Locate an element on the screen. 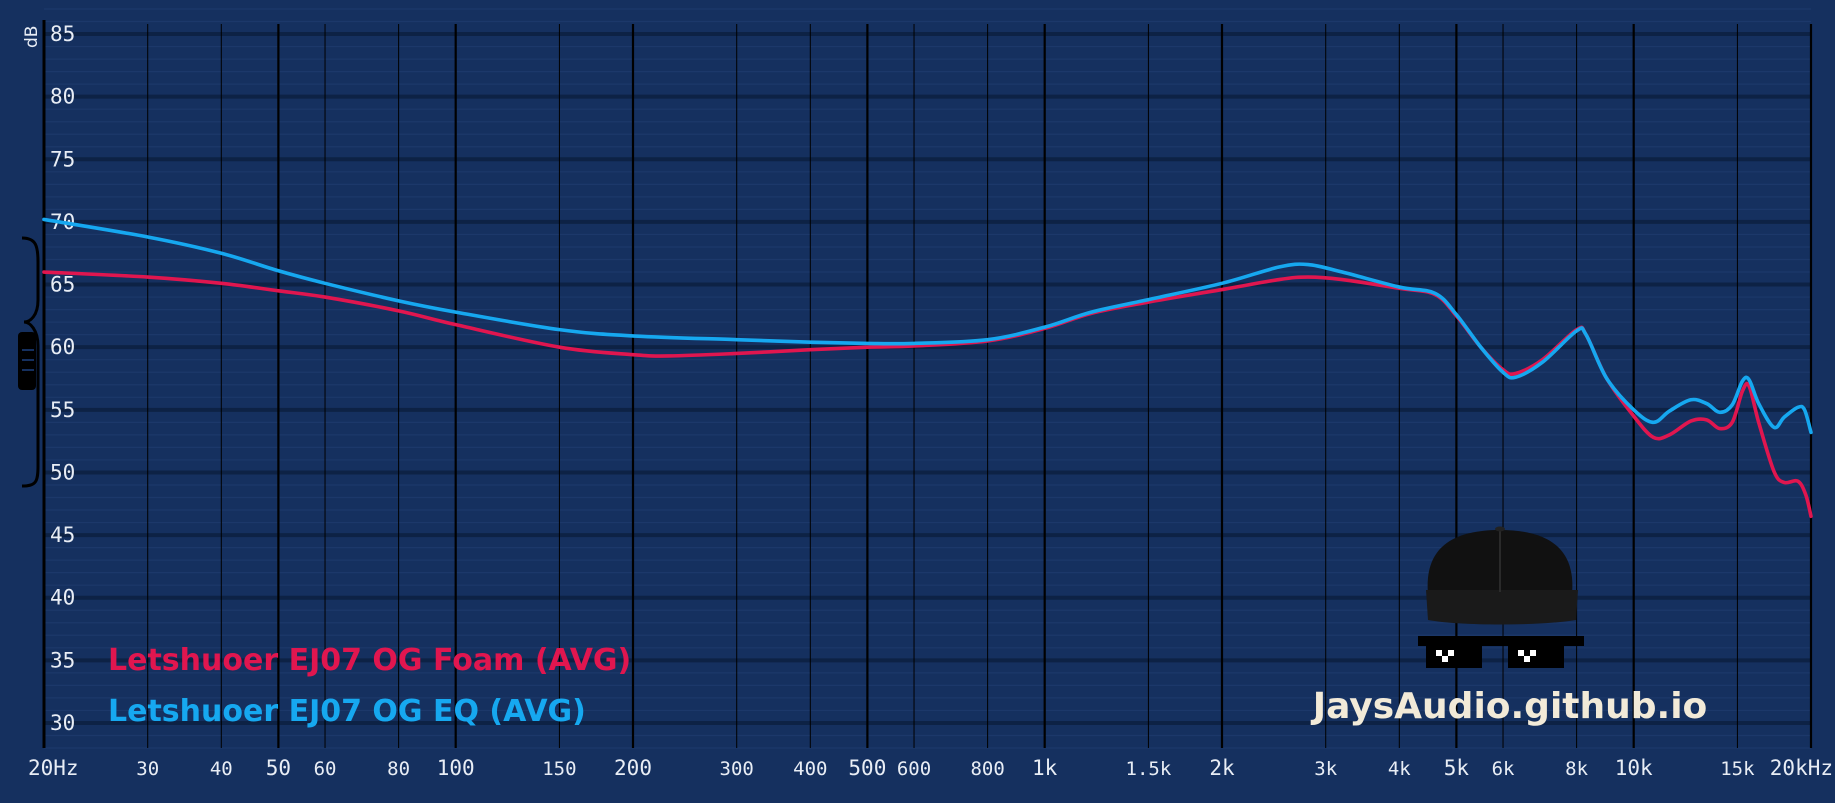  y-tick-label: 55 is located at coordinates (62, 410).